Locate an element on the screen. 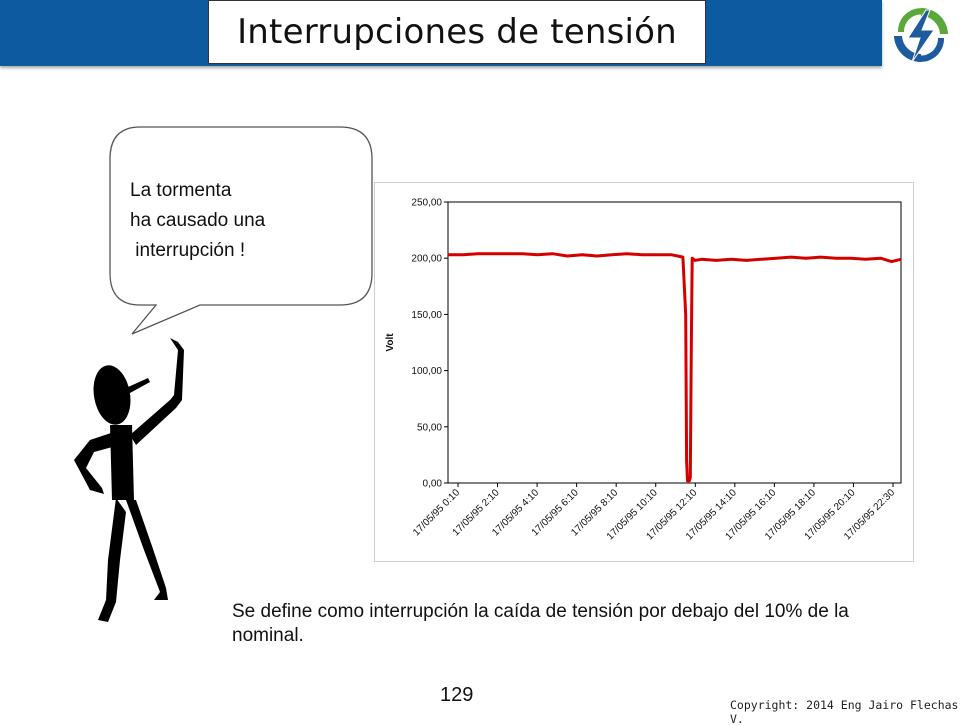 This screenshot has width=960, height=726. y-tick-label: 200,00 is located at coordinates (426, 259).